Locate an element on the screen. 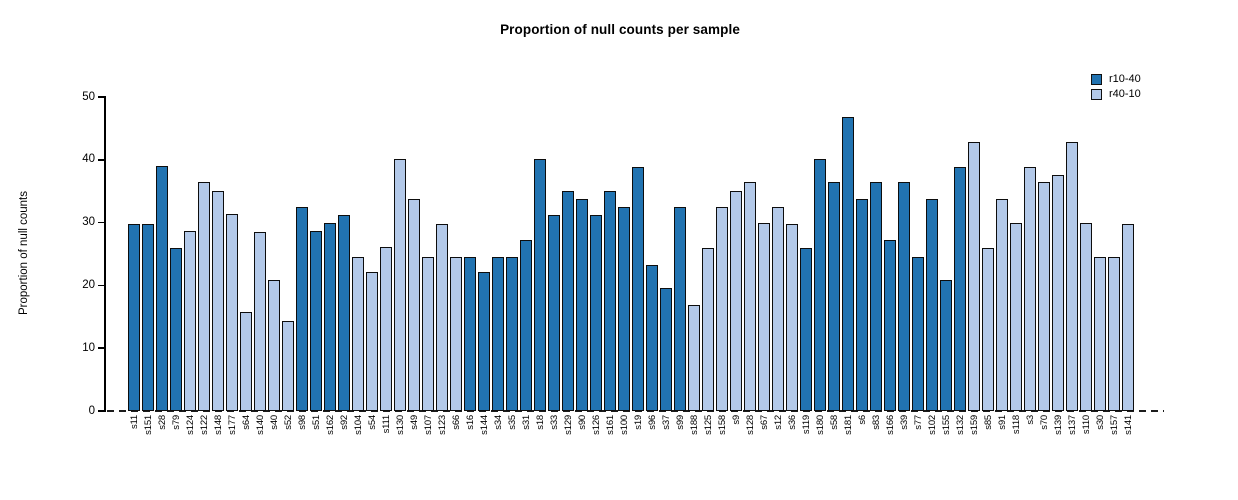  bar-slot-s79: s79 is located at coordinates (176, 262).